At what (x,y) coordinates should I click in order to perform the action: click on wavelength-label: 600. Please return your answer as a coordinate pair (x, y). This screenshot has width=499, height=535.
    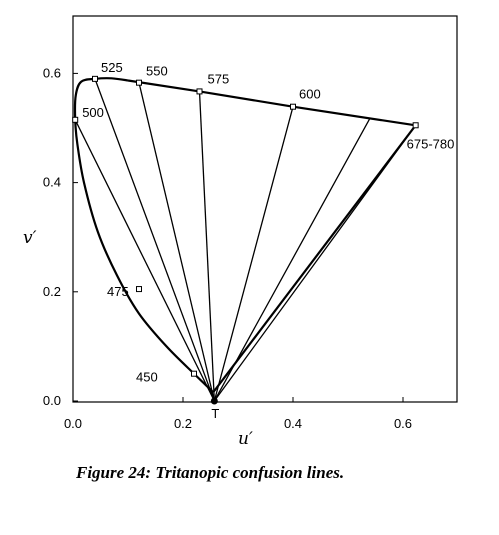
    Looking at the image, I should click on (310, 94).